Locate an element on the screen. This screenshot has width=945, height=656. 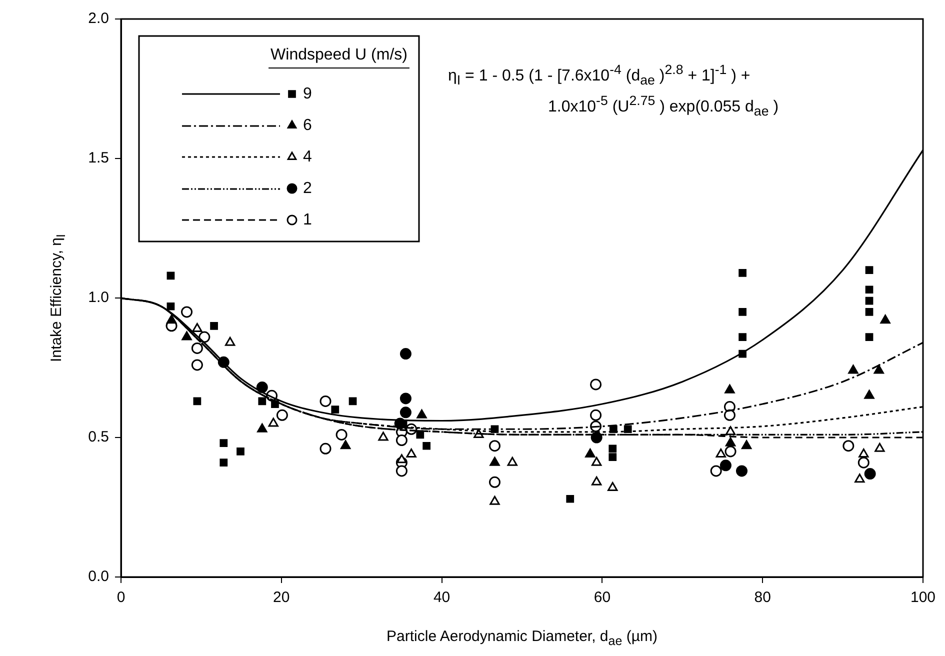
y-tick-label: 1.0 is located at coordinates (98, 297).